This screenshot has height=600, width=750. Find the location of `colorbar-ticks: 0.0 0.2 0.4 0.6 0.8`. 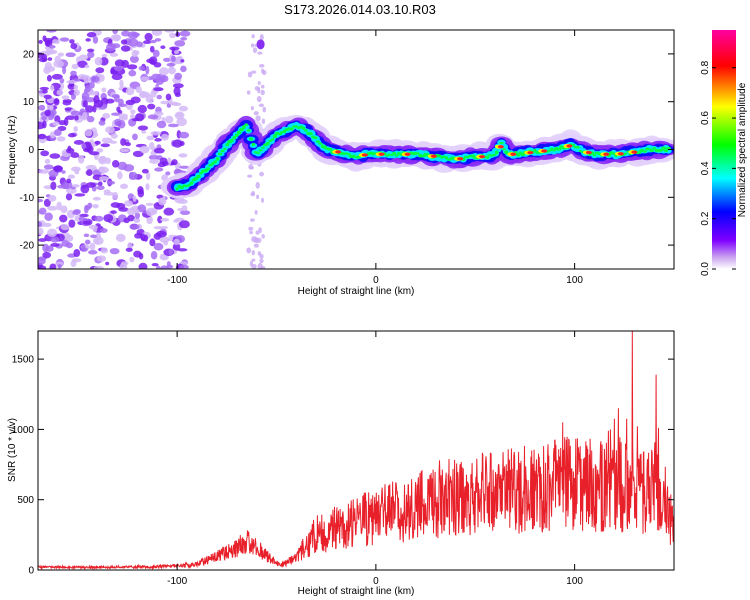

colorbar-ticks: 0.0 0.2 0.4 0.6 0.8 is located at coordinates (718, 168).